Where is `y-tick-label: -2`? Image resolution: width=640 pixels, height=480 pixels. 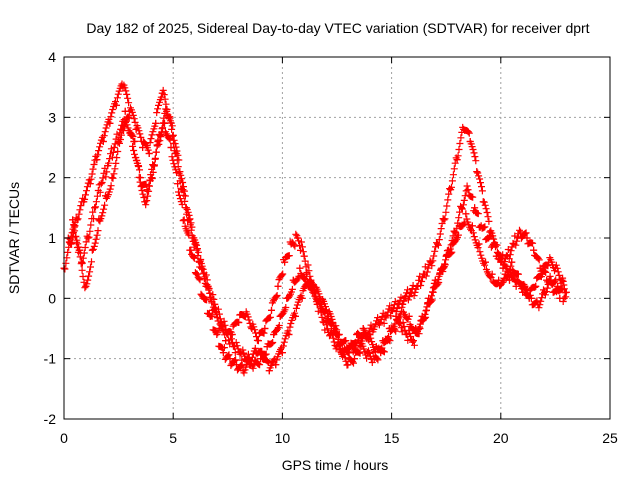 y-tick-label: -2 is located at coordinates (50, 419).